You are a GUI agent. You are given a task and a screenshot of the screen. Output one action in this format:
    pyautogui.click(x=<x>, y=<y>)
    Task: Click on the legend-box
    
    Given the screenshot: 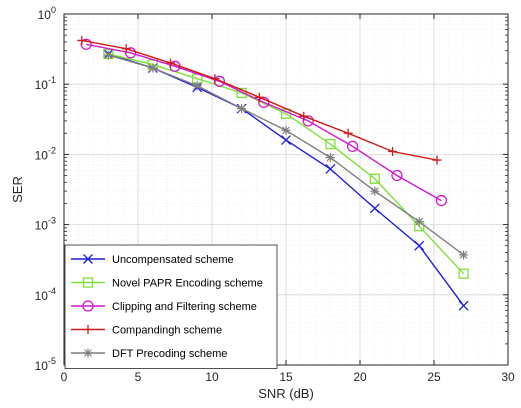 What is the action you would take?
    pyautogui.click(x=171, y=306)
    